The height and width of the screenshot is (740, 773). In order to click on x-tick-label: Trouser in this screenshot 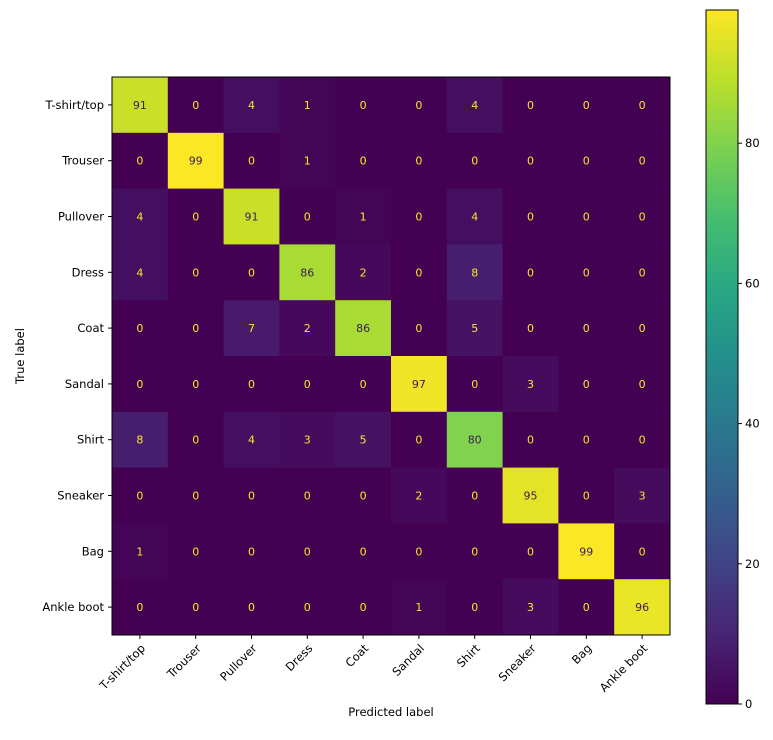, I will do `click(184, 661)`.